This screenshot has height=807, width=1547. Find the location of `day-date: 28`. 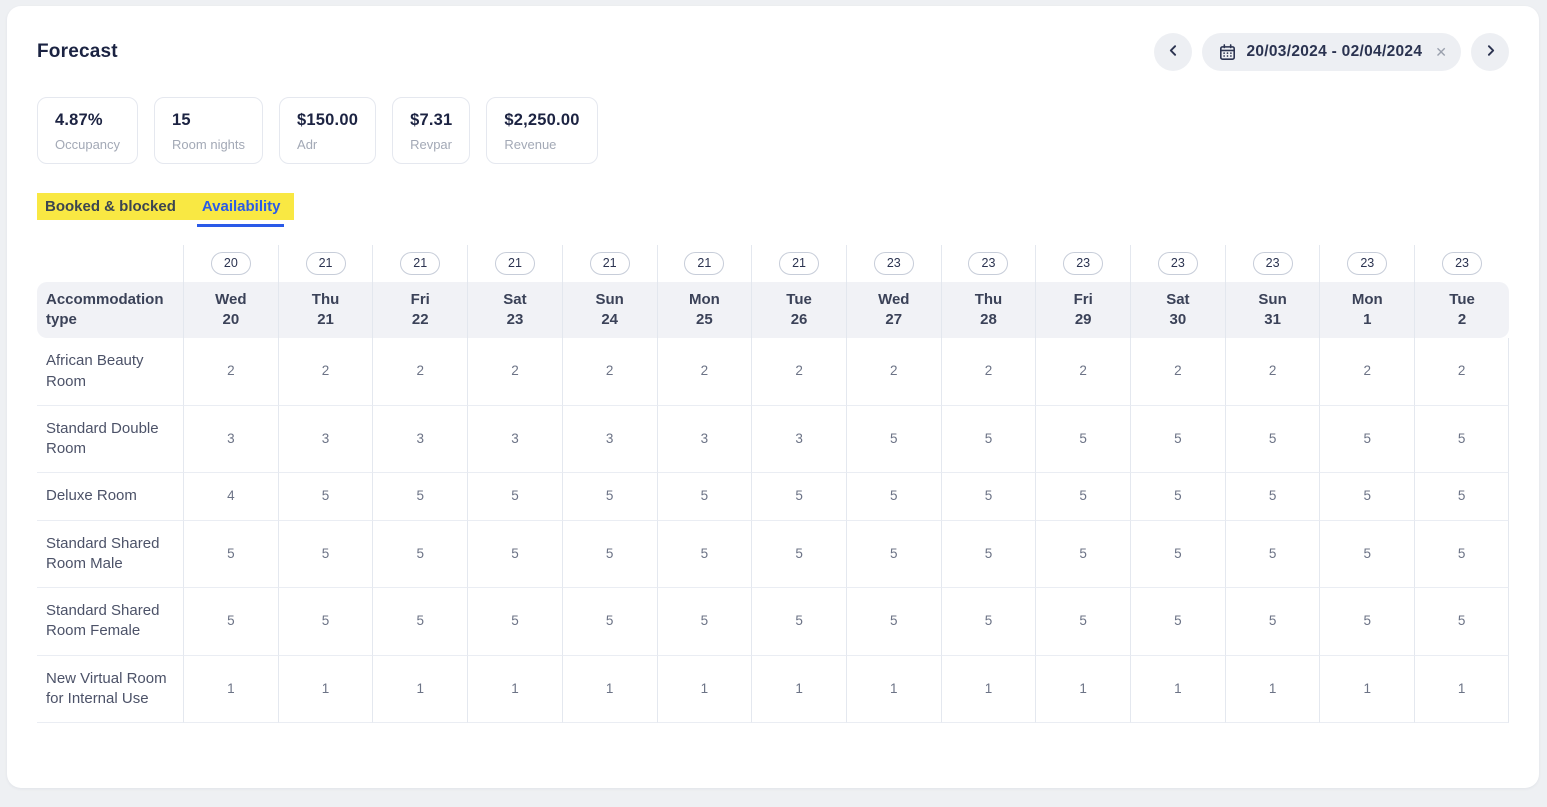

day-date: 28 is located at coordinates (988, 319).